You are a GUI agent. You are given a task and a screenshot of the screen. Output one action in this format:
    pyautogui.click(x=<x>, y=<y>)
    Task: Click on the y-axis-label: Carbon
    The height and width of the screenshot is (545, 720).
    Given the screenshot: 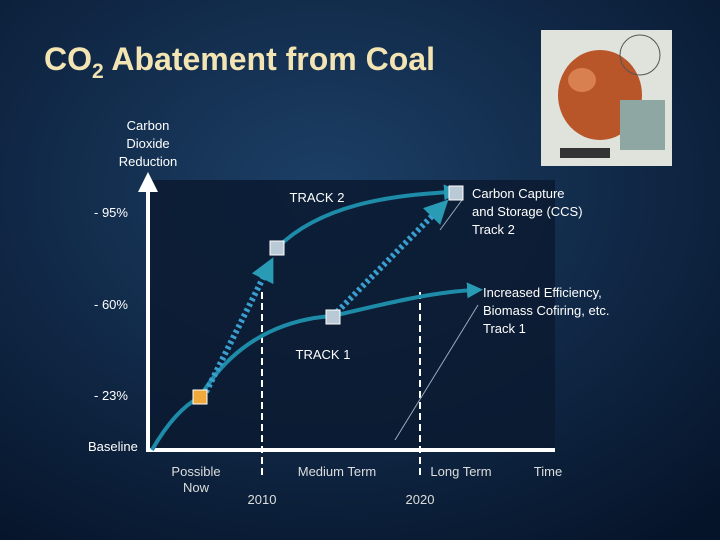 What is the action you would take?
    pyautogui.click(x=148, y=125)
    